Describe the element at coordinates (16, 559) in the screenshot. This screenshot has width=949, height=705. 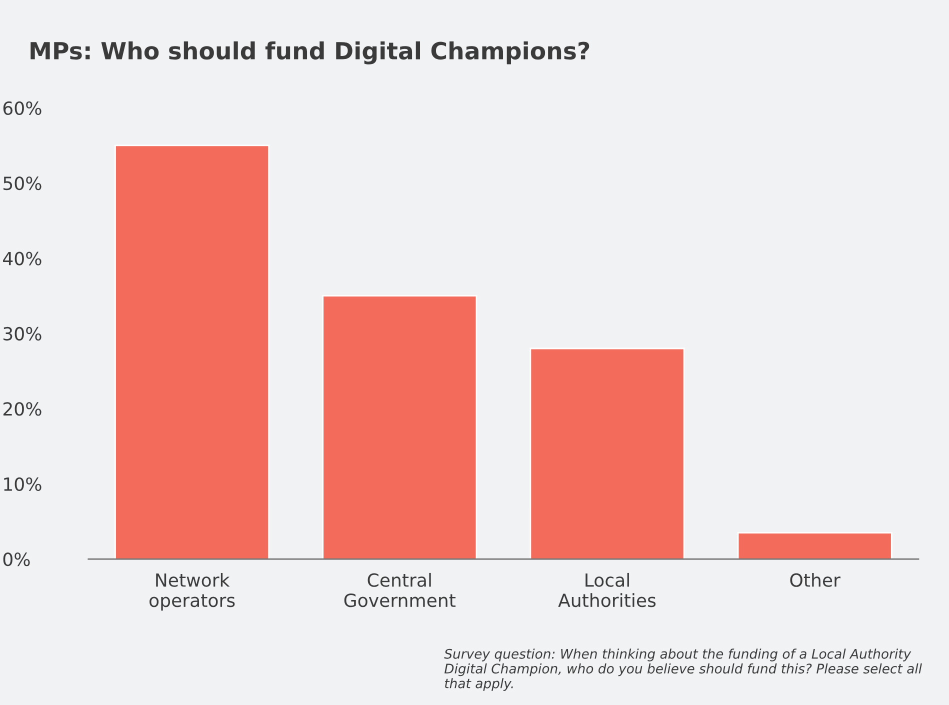
I see `y-tick-label: 0%` at that location.